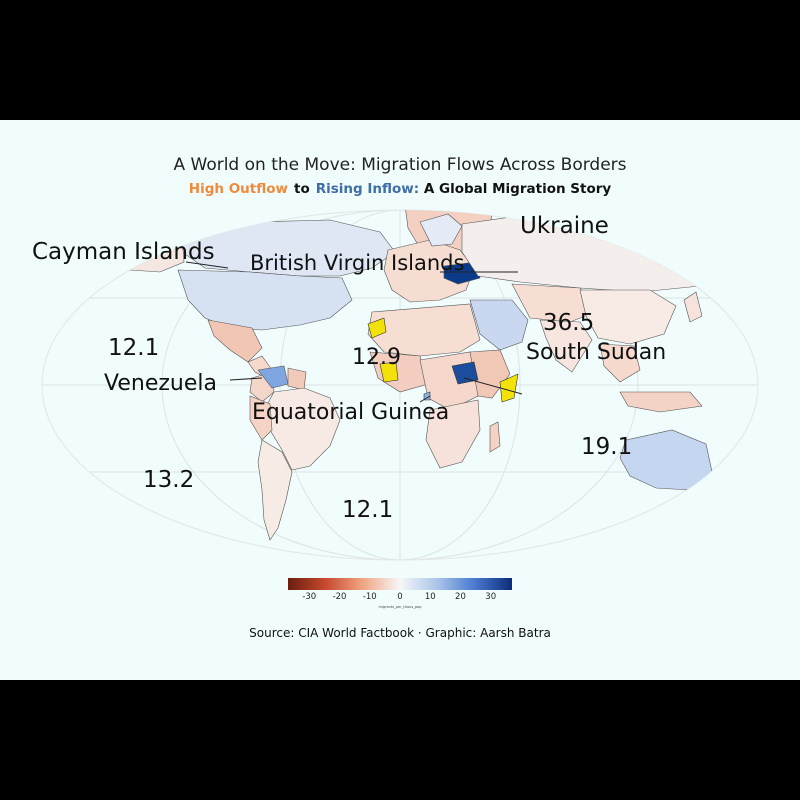 The height and width of the screenshot is (800, 800). What do you see at coordinates (288, 248) in the screenshot?
I see `canada-shape` at bounding box center [288, 248].